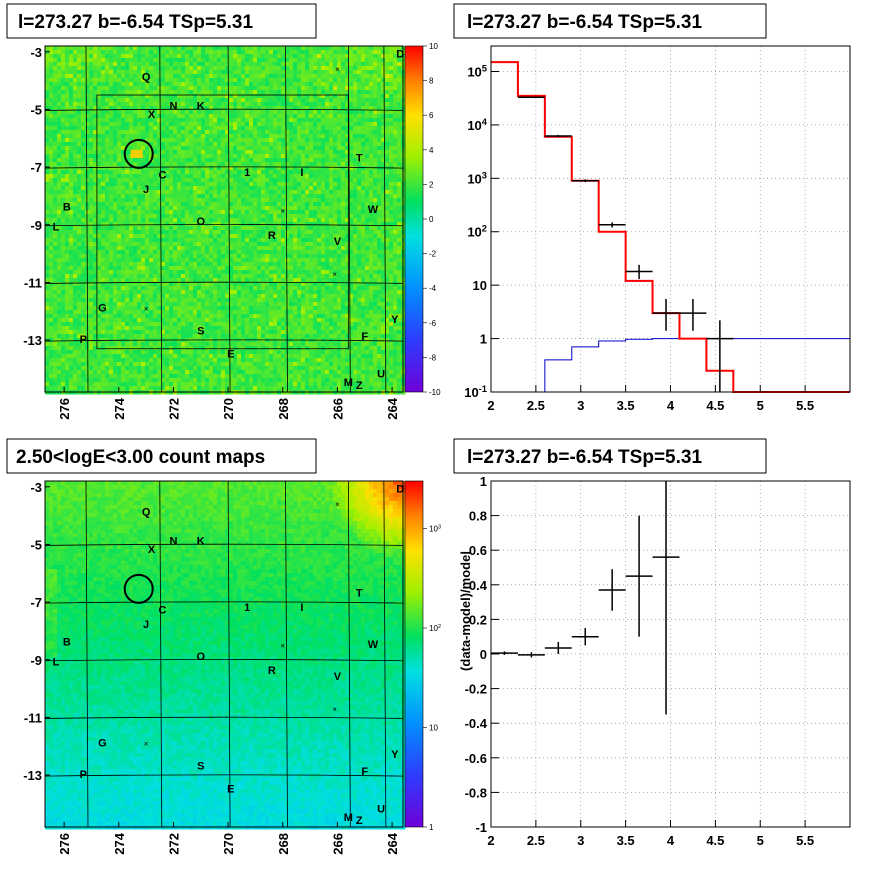 The width and height of the screenshot is (896, 872). Describe the element at coordinates (138, 153) in the screenshot. I see `candidate-circle` at that location.